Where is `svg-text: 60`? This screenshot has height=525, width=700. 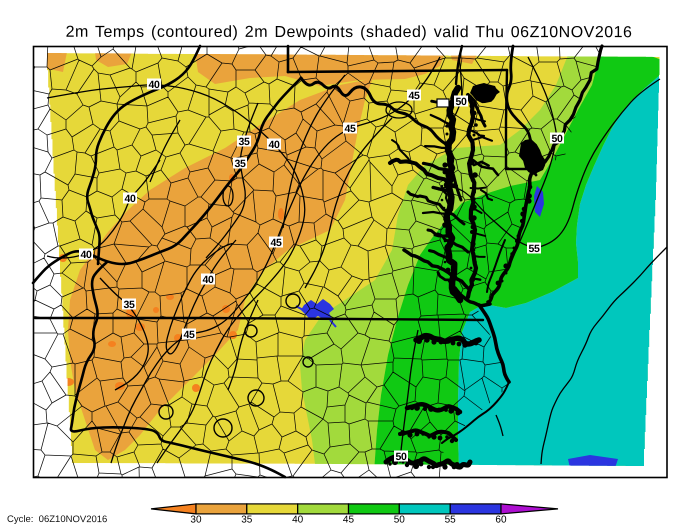
svg-text: 60 is located at coordinates (501, 519).